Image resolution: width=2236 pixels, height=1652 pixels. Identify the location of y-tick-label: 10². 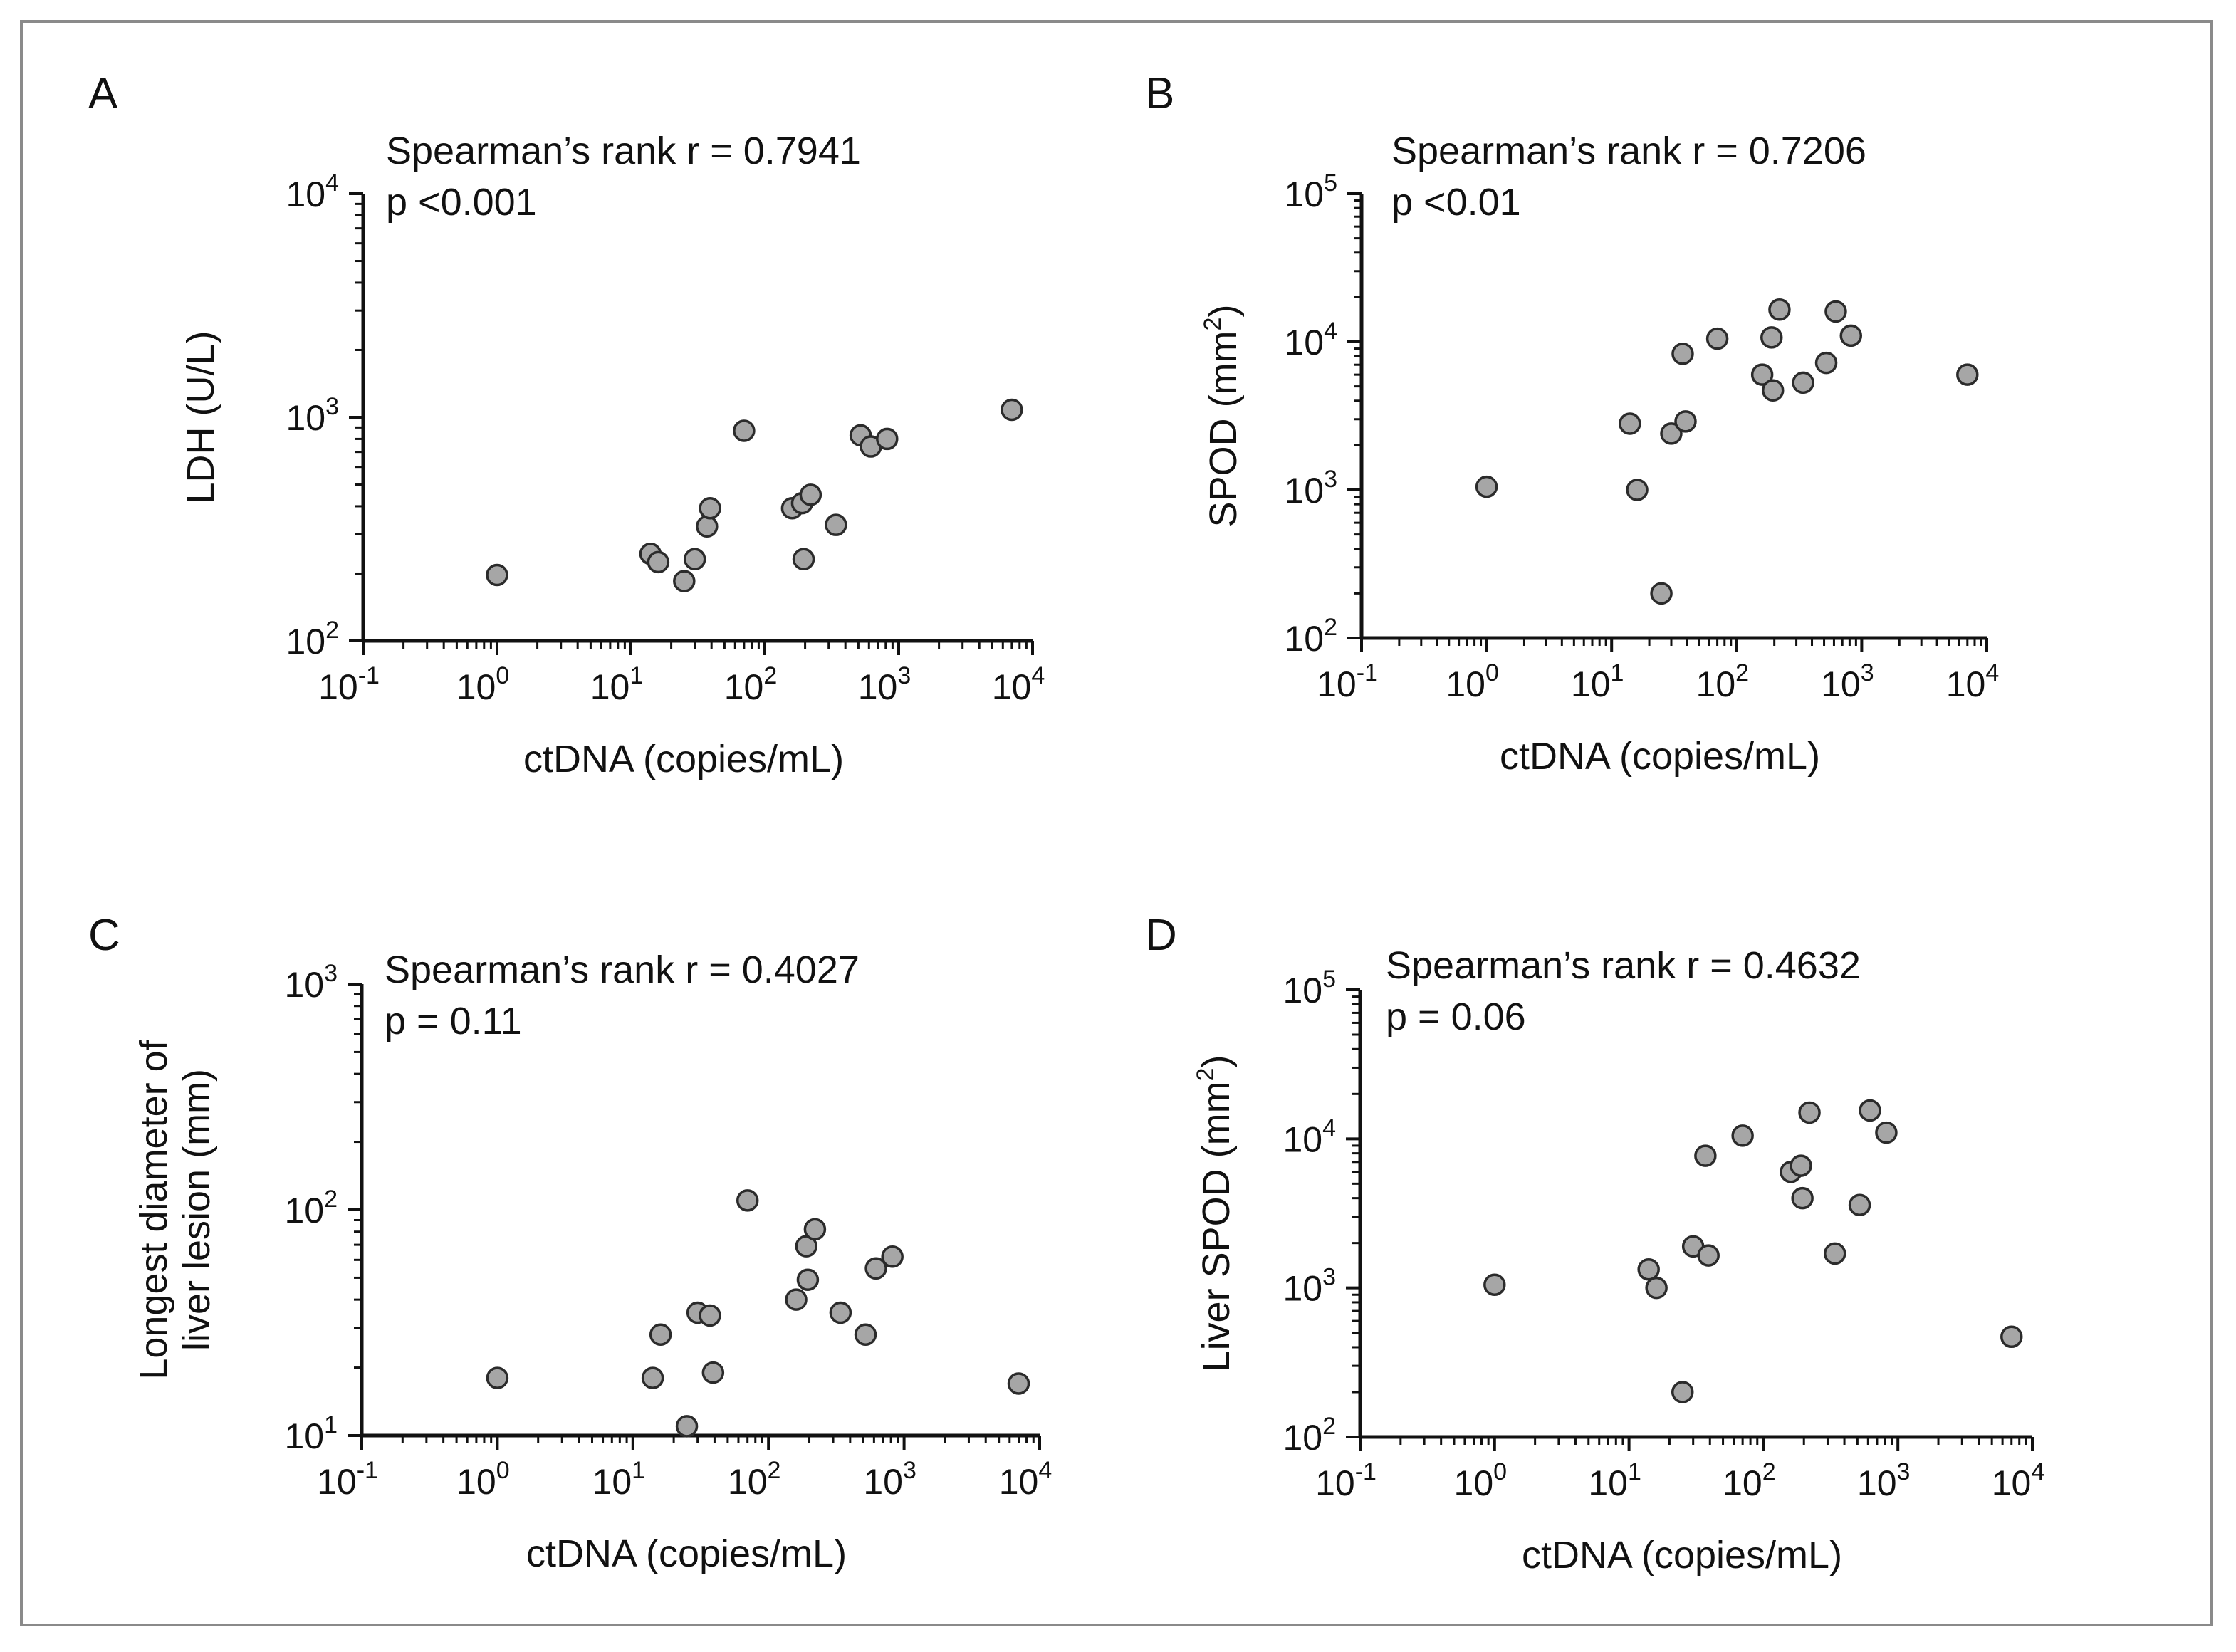
(1310, 636).